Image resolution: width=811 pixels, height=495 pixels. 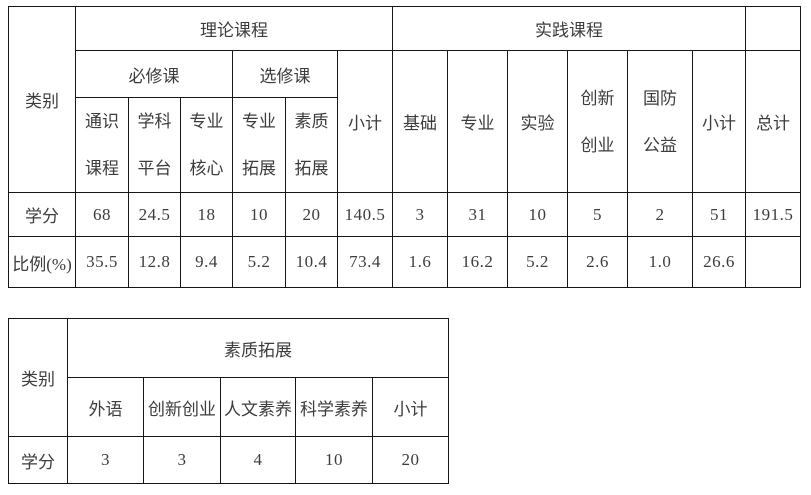 What do you see at coordinates (773, 262) in the screenshot?
I see `ratio-cell-grand-total-empty` at bounding box center [773, 262].